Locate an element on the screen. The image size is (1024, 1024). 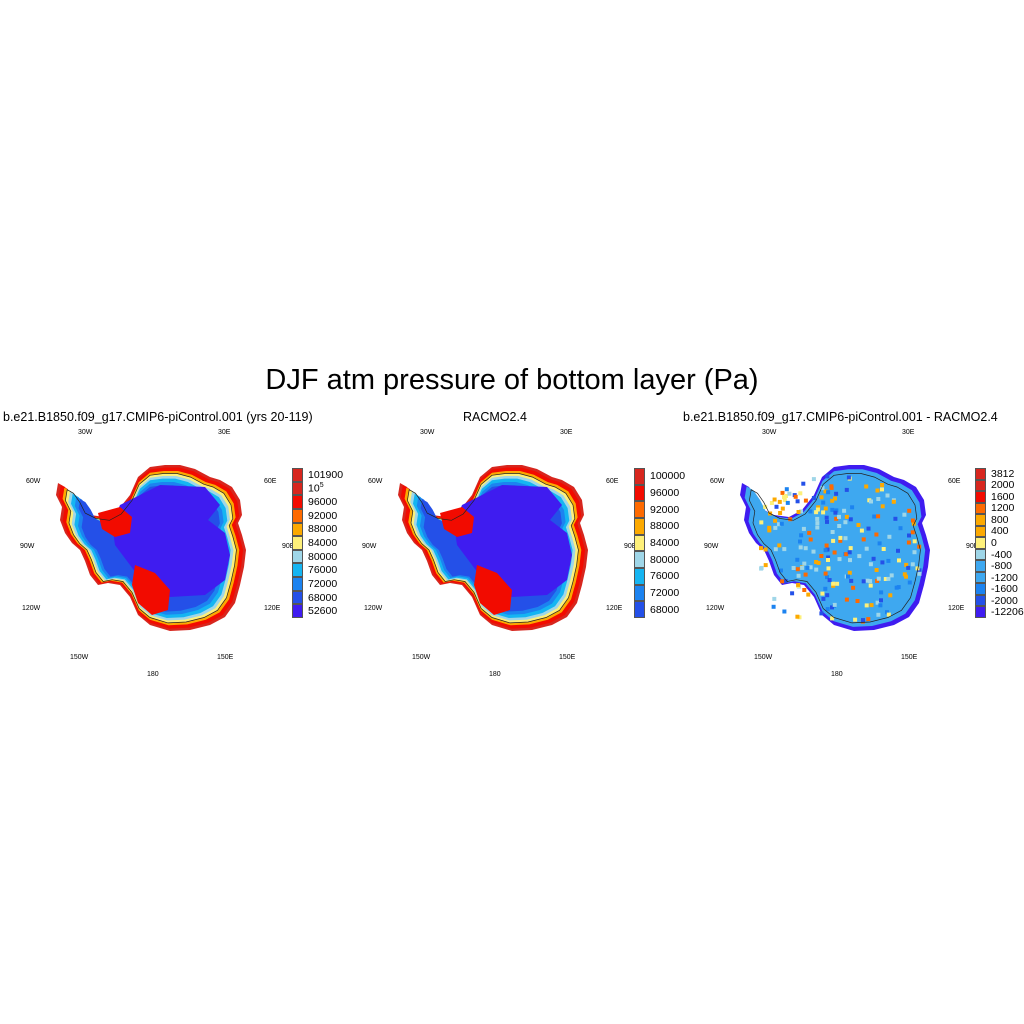
colorbar-tick-label: -1200 is located at coordinates (1004, 577).